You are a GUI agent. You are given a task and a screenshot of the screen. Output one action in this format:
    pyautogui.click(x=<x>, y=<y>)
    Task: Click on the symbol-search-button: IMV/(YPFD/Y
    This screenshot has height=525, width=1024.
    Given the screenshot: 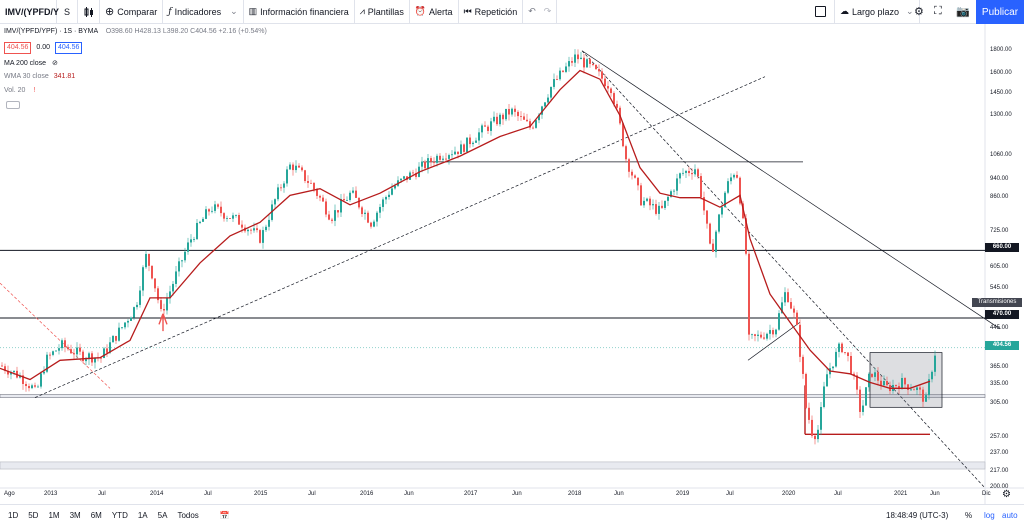 What is the action you would take?
    pyautogui.click(x=29, y=12)
    